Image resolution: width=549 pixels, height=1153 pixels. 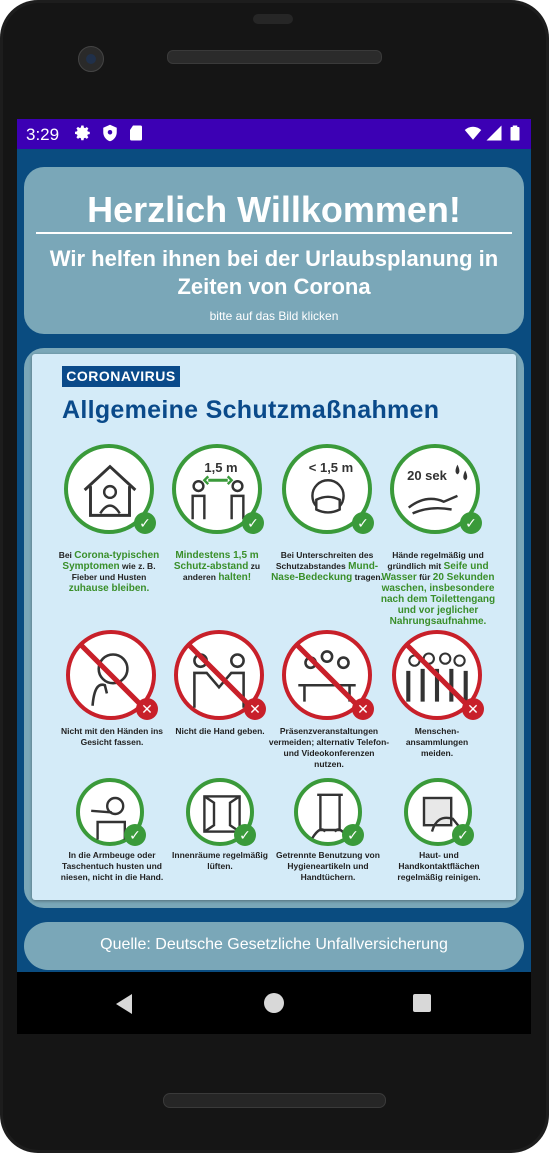 I want to click on page-title: Herzlich Willkommen!, so click(x=274, y=209).